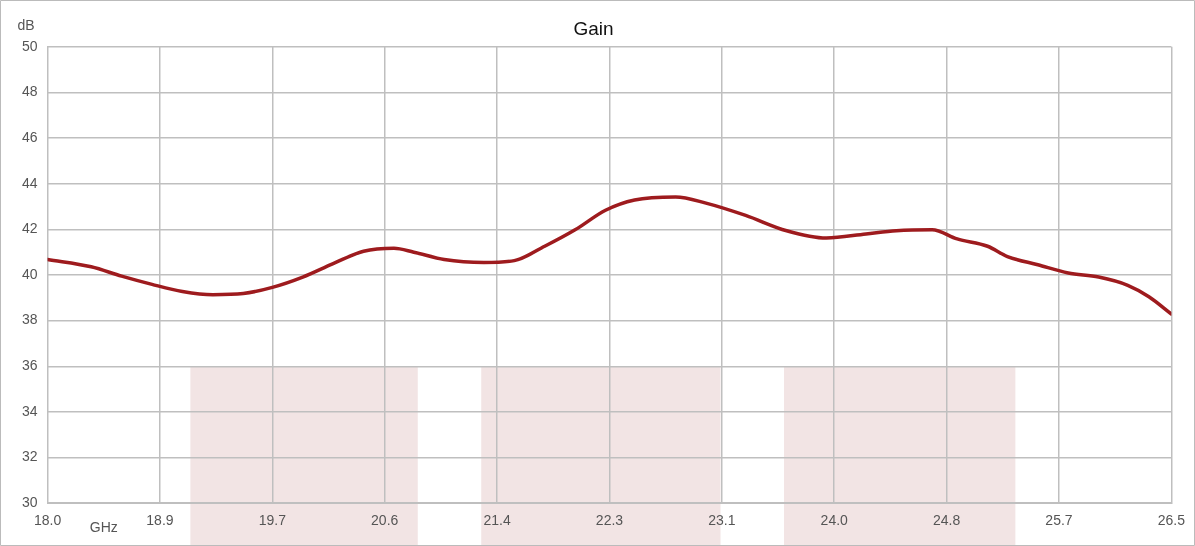  Describe the element at coordinates (497, 520) in the screenshot. I see `x-tick-label: 21.4` at that location.